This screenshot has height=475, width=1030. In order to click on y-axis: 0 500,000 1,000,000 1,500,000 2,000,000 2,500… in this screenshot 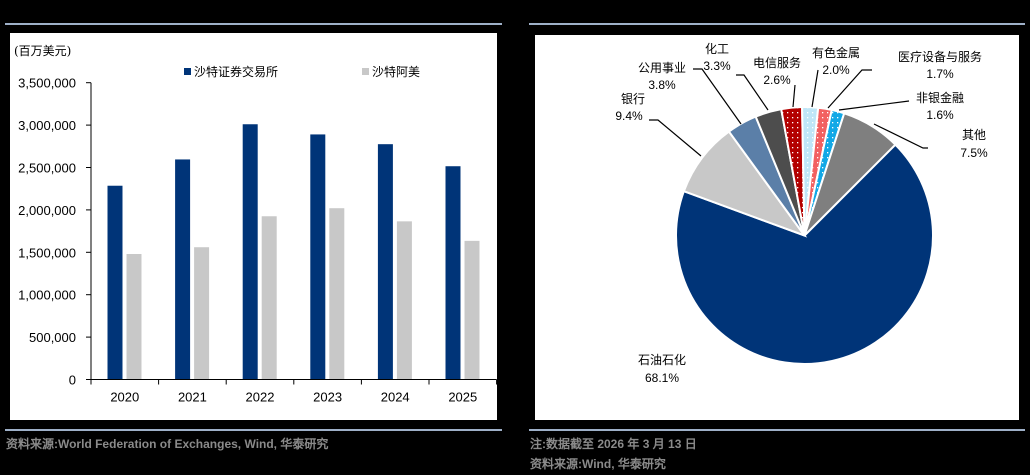, I will do `click(55, 232)`.